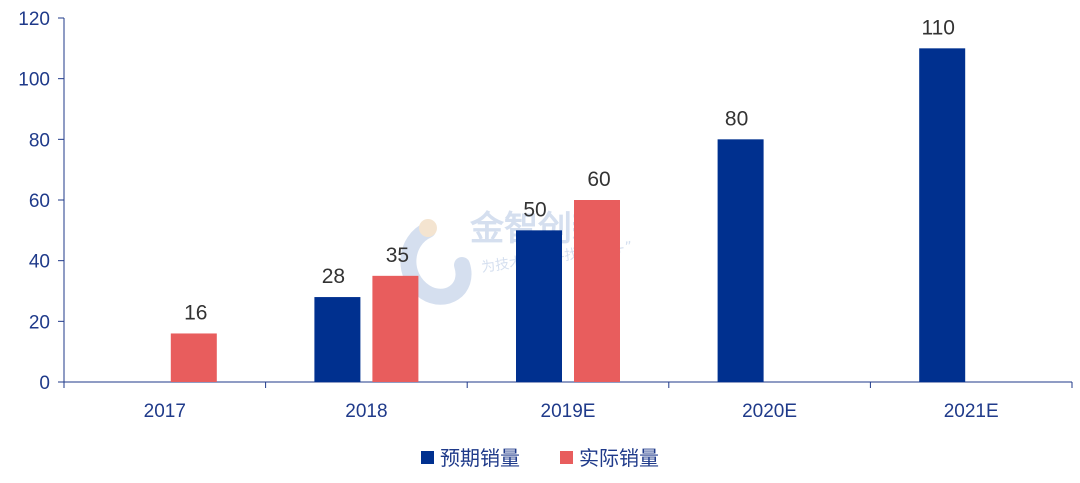 Image resolution: width=1080 pixels, height=483 pixels. What do you see at coordinates (366, 411) in the screenshot?
I see `x-tick-label: 2018` at bounding box center [366, 411].